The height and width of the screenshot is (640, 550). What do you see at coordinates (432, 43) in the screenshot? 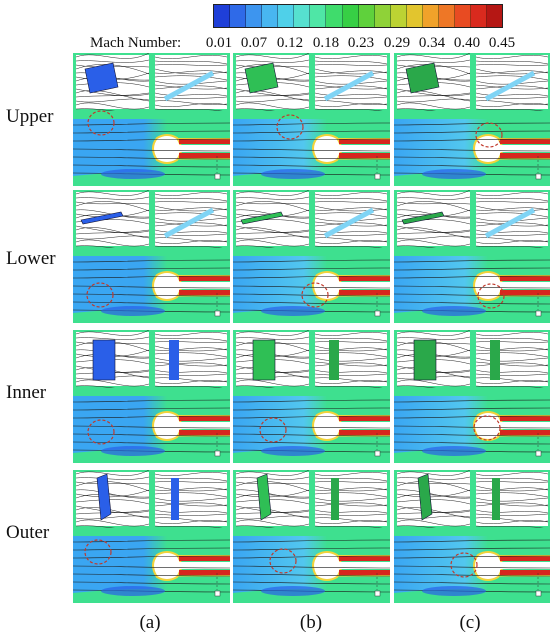
I see `tick-label: 0.34` at bounding box center [432, 43].